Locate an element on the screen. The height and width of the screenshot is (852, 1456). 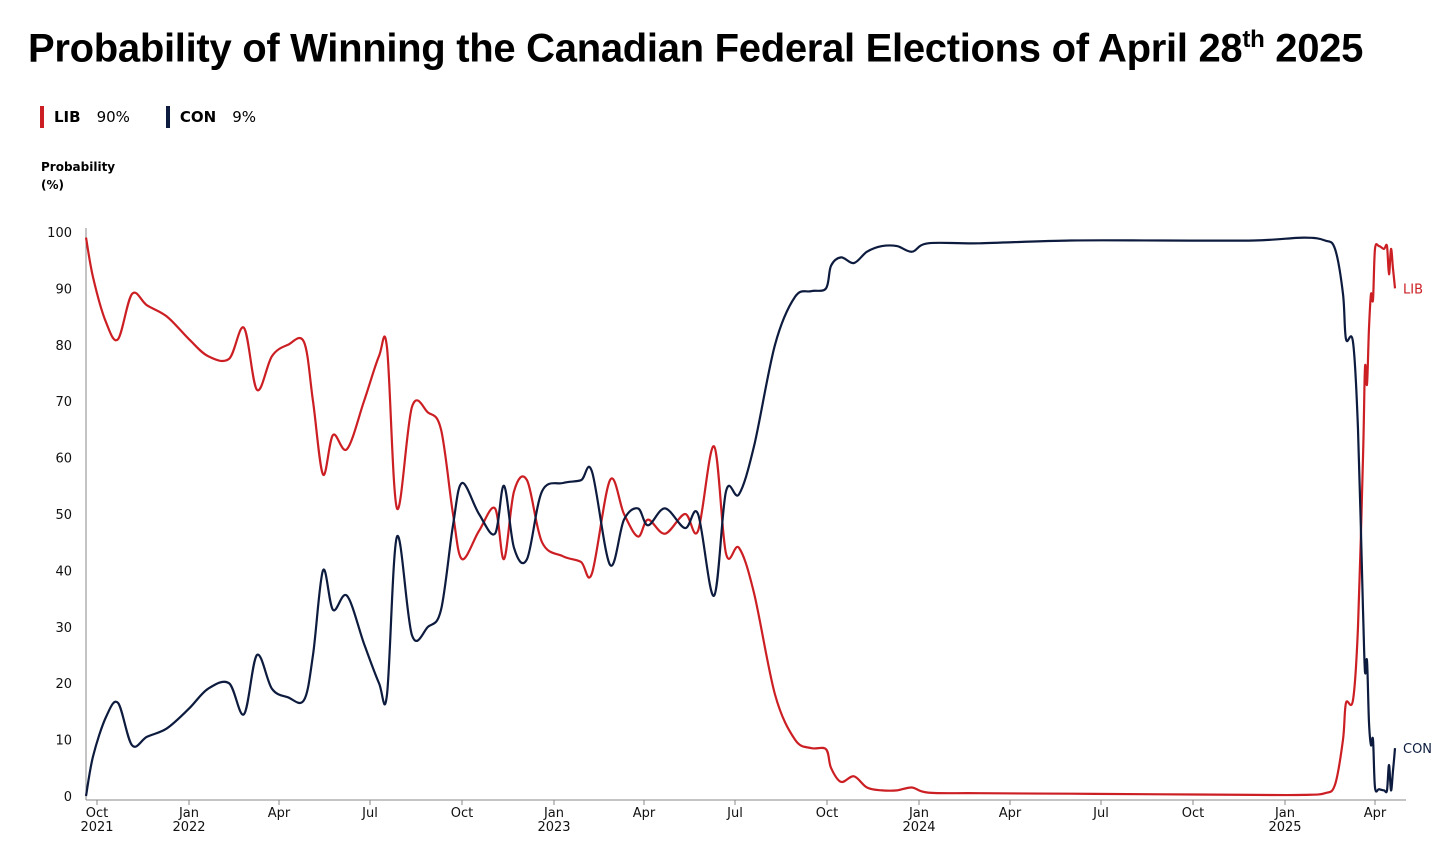
legend-swatch-con is located at coordinates (167, 117).